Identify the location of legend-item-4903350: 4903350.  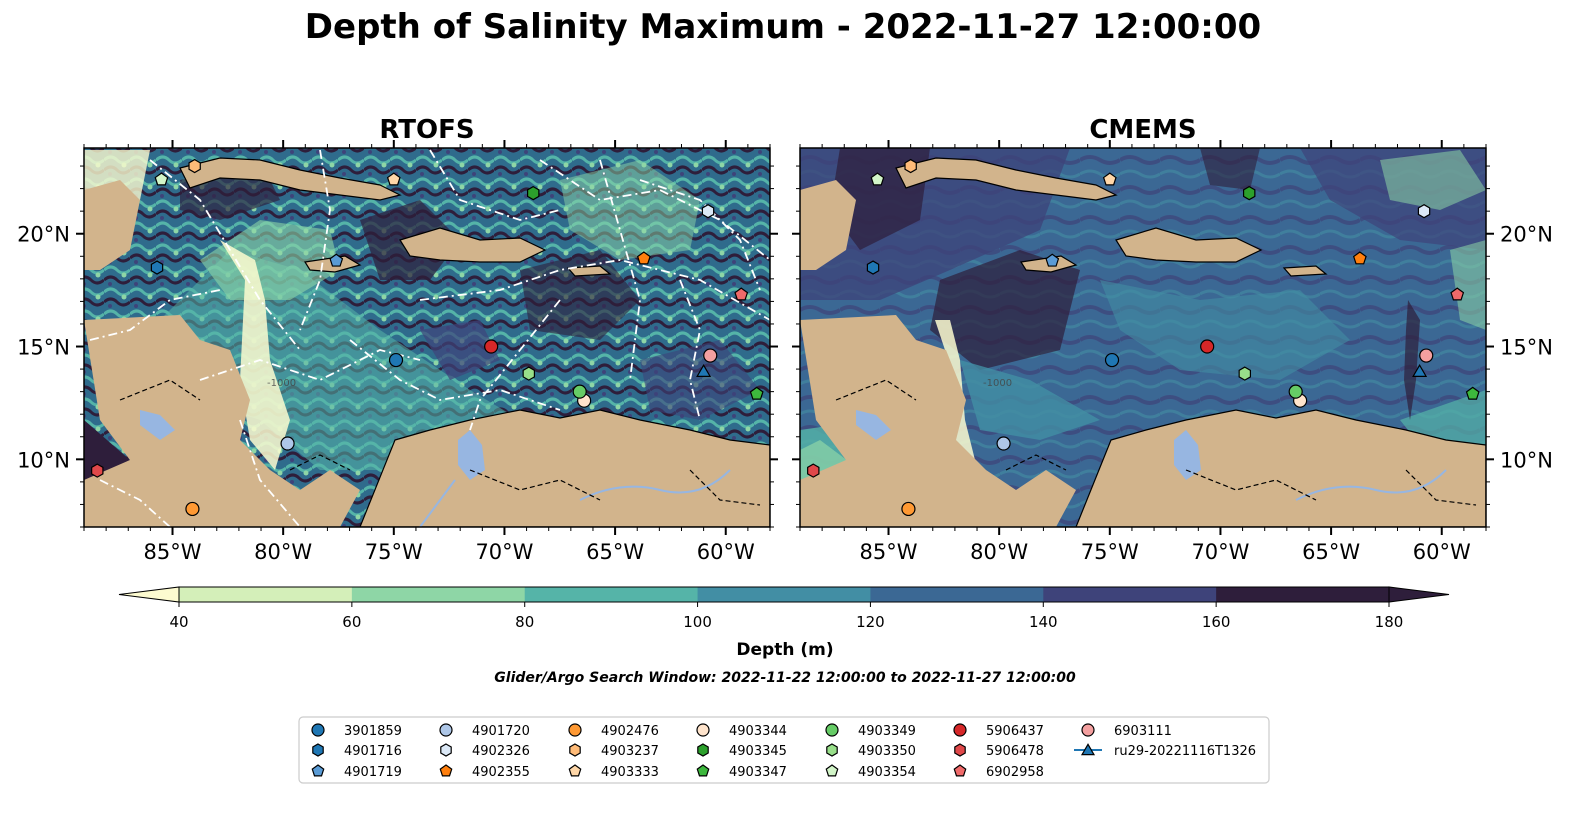
(871, 751).